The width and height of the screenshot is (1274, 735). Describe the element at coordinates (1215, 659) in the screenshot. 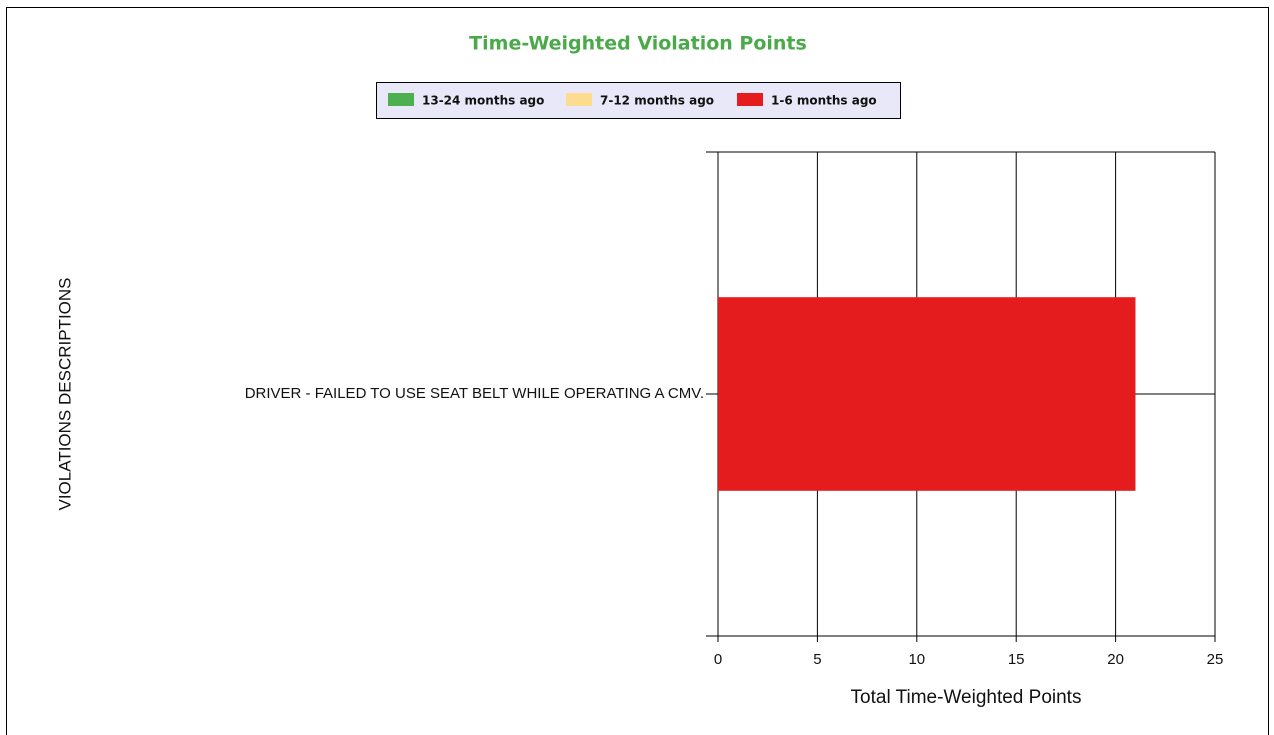

I see `x-tick-label: 25` at that location.